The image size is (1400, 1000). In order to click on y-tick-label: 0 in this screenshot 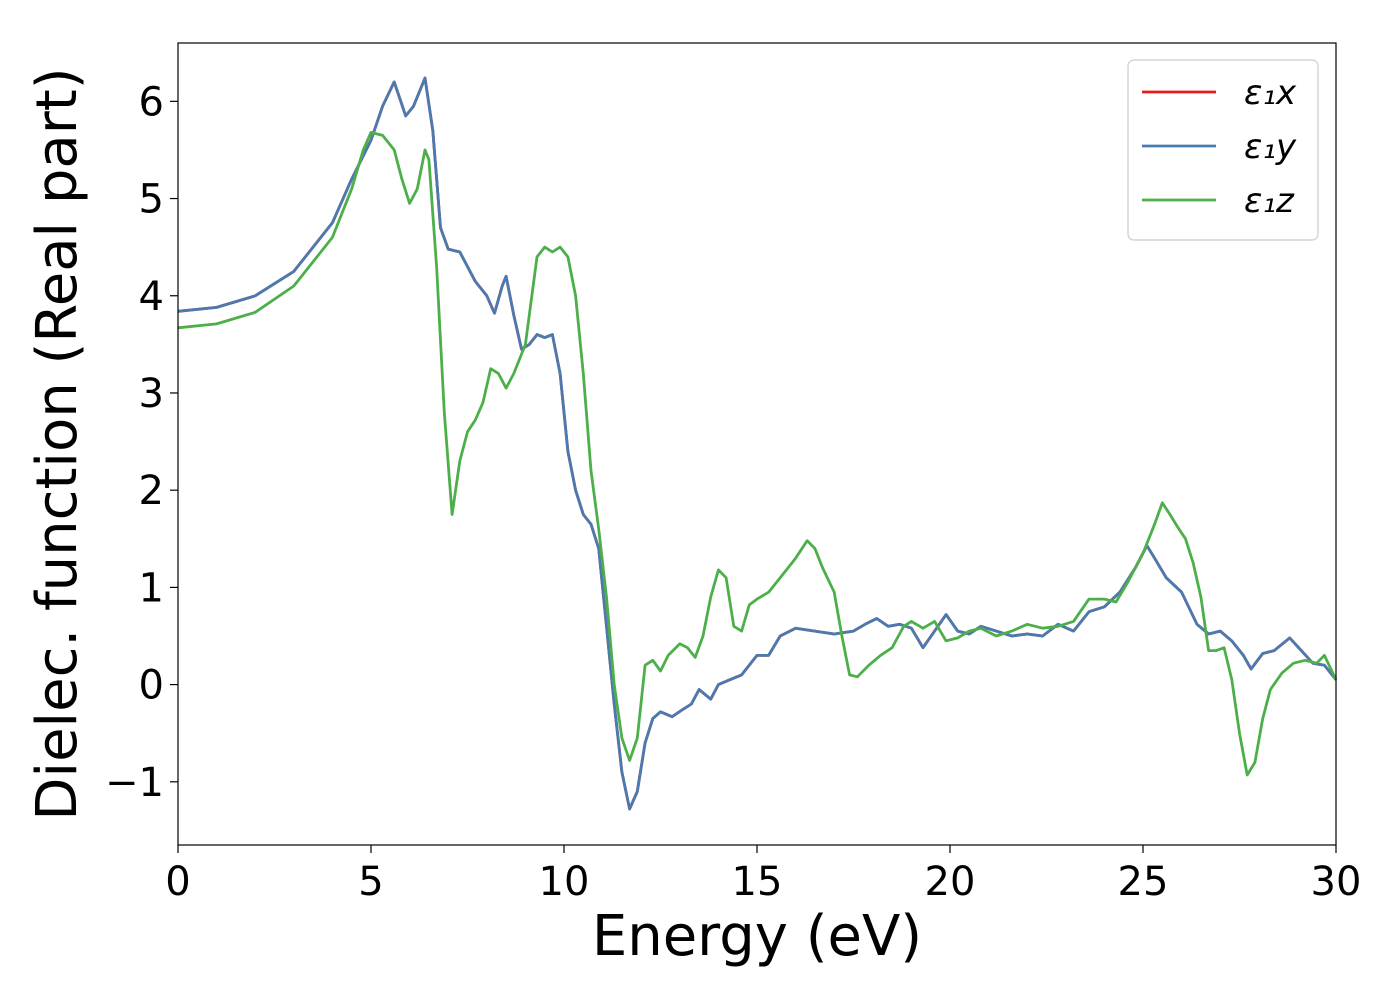, I will do `click(151, 686)`.